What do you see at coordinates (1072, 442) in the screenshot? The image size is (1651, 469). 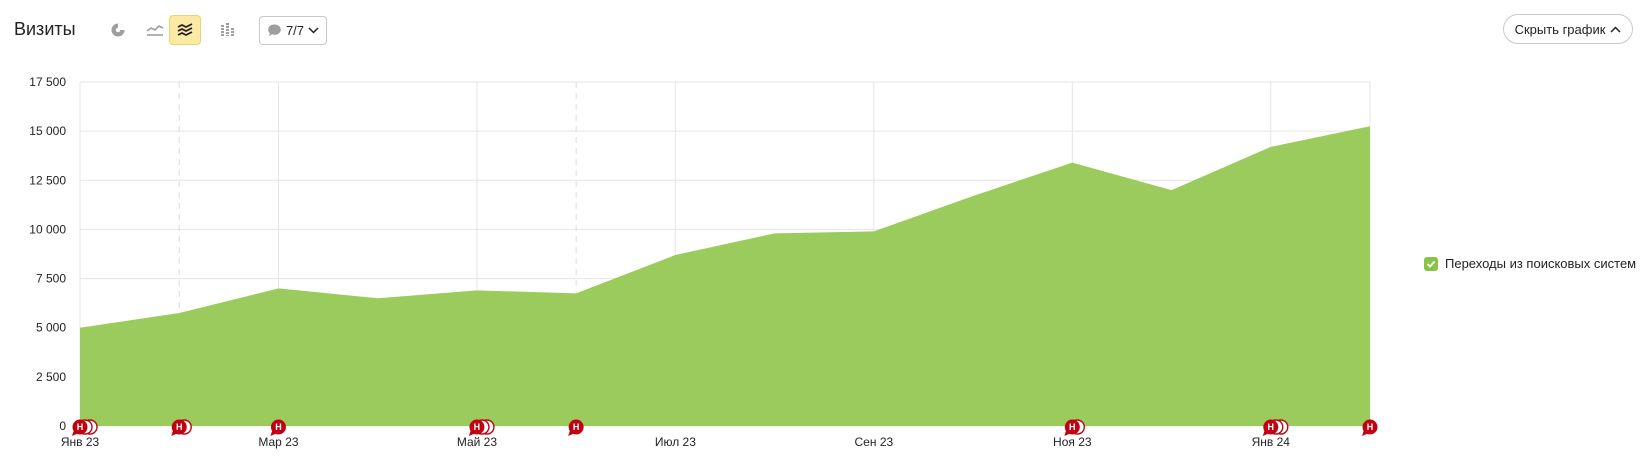 I see `x-tick-label: Ноя 23` at bounding box center [1072, 442].